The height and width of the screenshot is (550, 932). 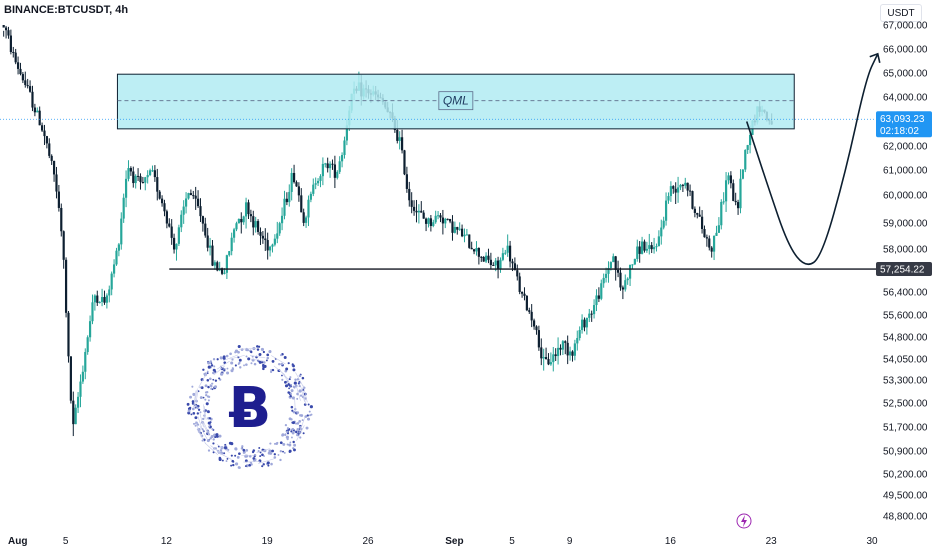 What do you see at coordinates (249, 406) in the screenshot?
I see `bitcoin-logo: Ƀ` at bounding box center [249, 406].